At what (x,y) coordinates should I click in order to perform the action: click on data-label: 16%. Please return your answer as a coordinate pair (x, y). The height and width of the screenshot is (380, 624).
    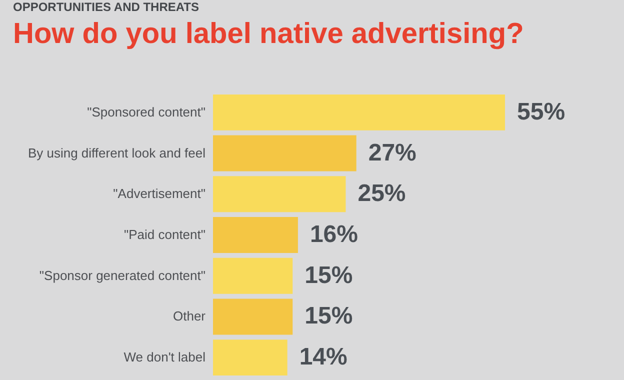
    Looking at the image, I should click on (334, 234).